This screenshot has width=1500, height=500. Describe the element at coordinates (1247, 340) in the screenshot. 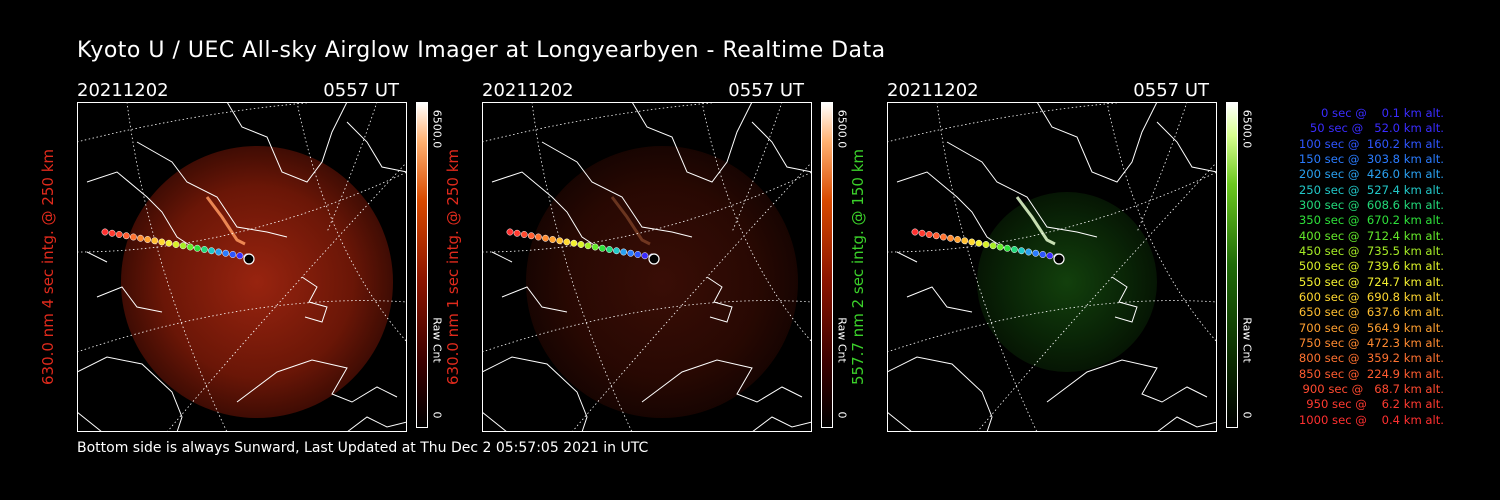

I see `colorbar-unit-label: Raw Cnt` at that location.